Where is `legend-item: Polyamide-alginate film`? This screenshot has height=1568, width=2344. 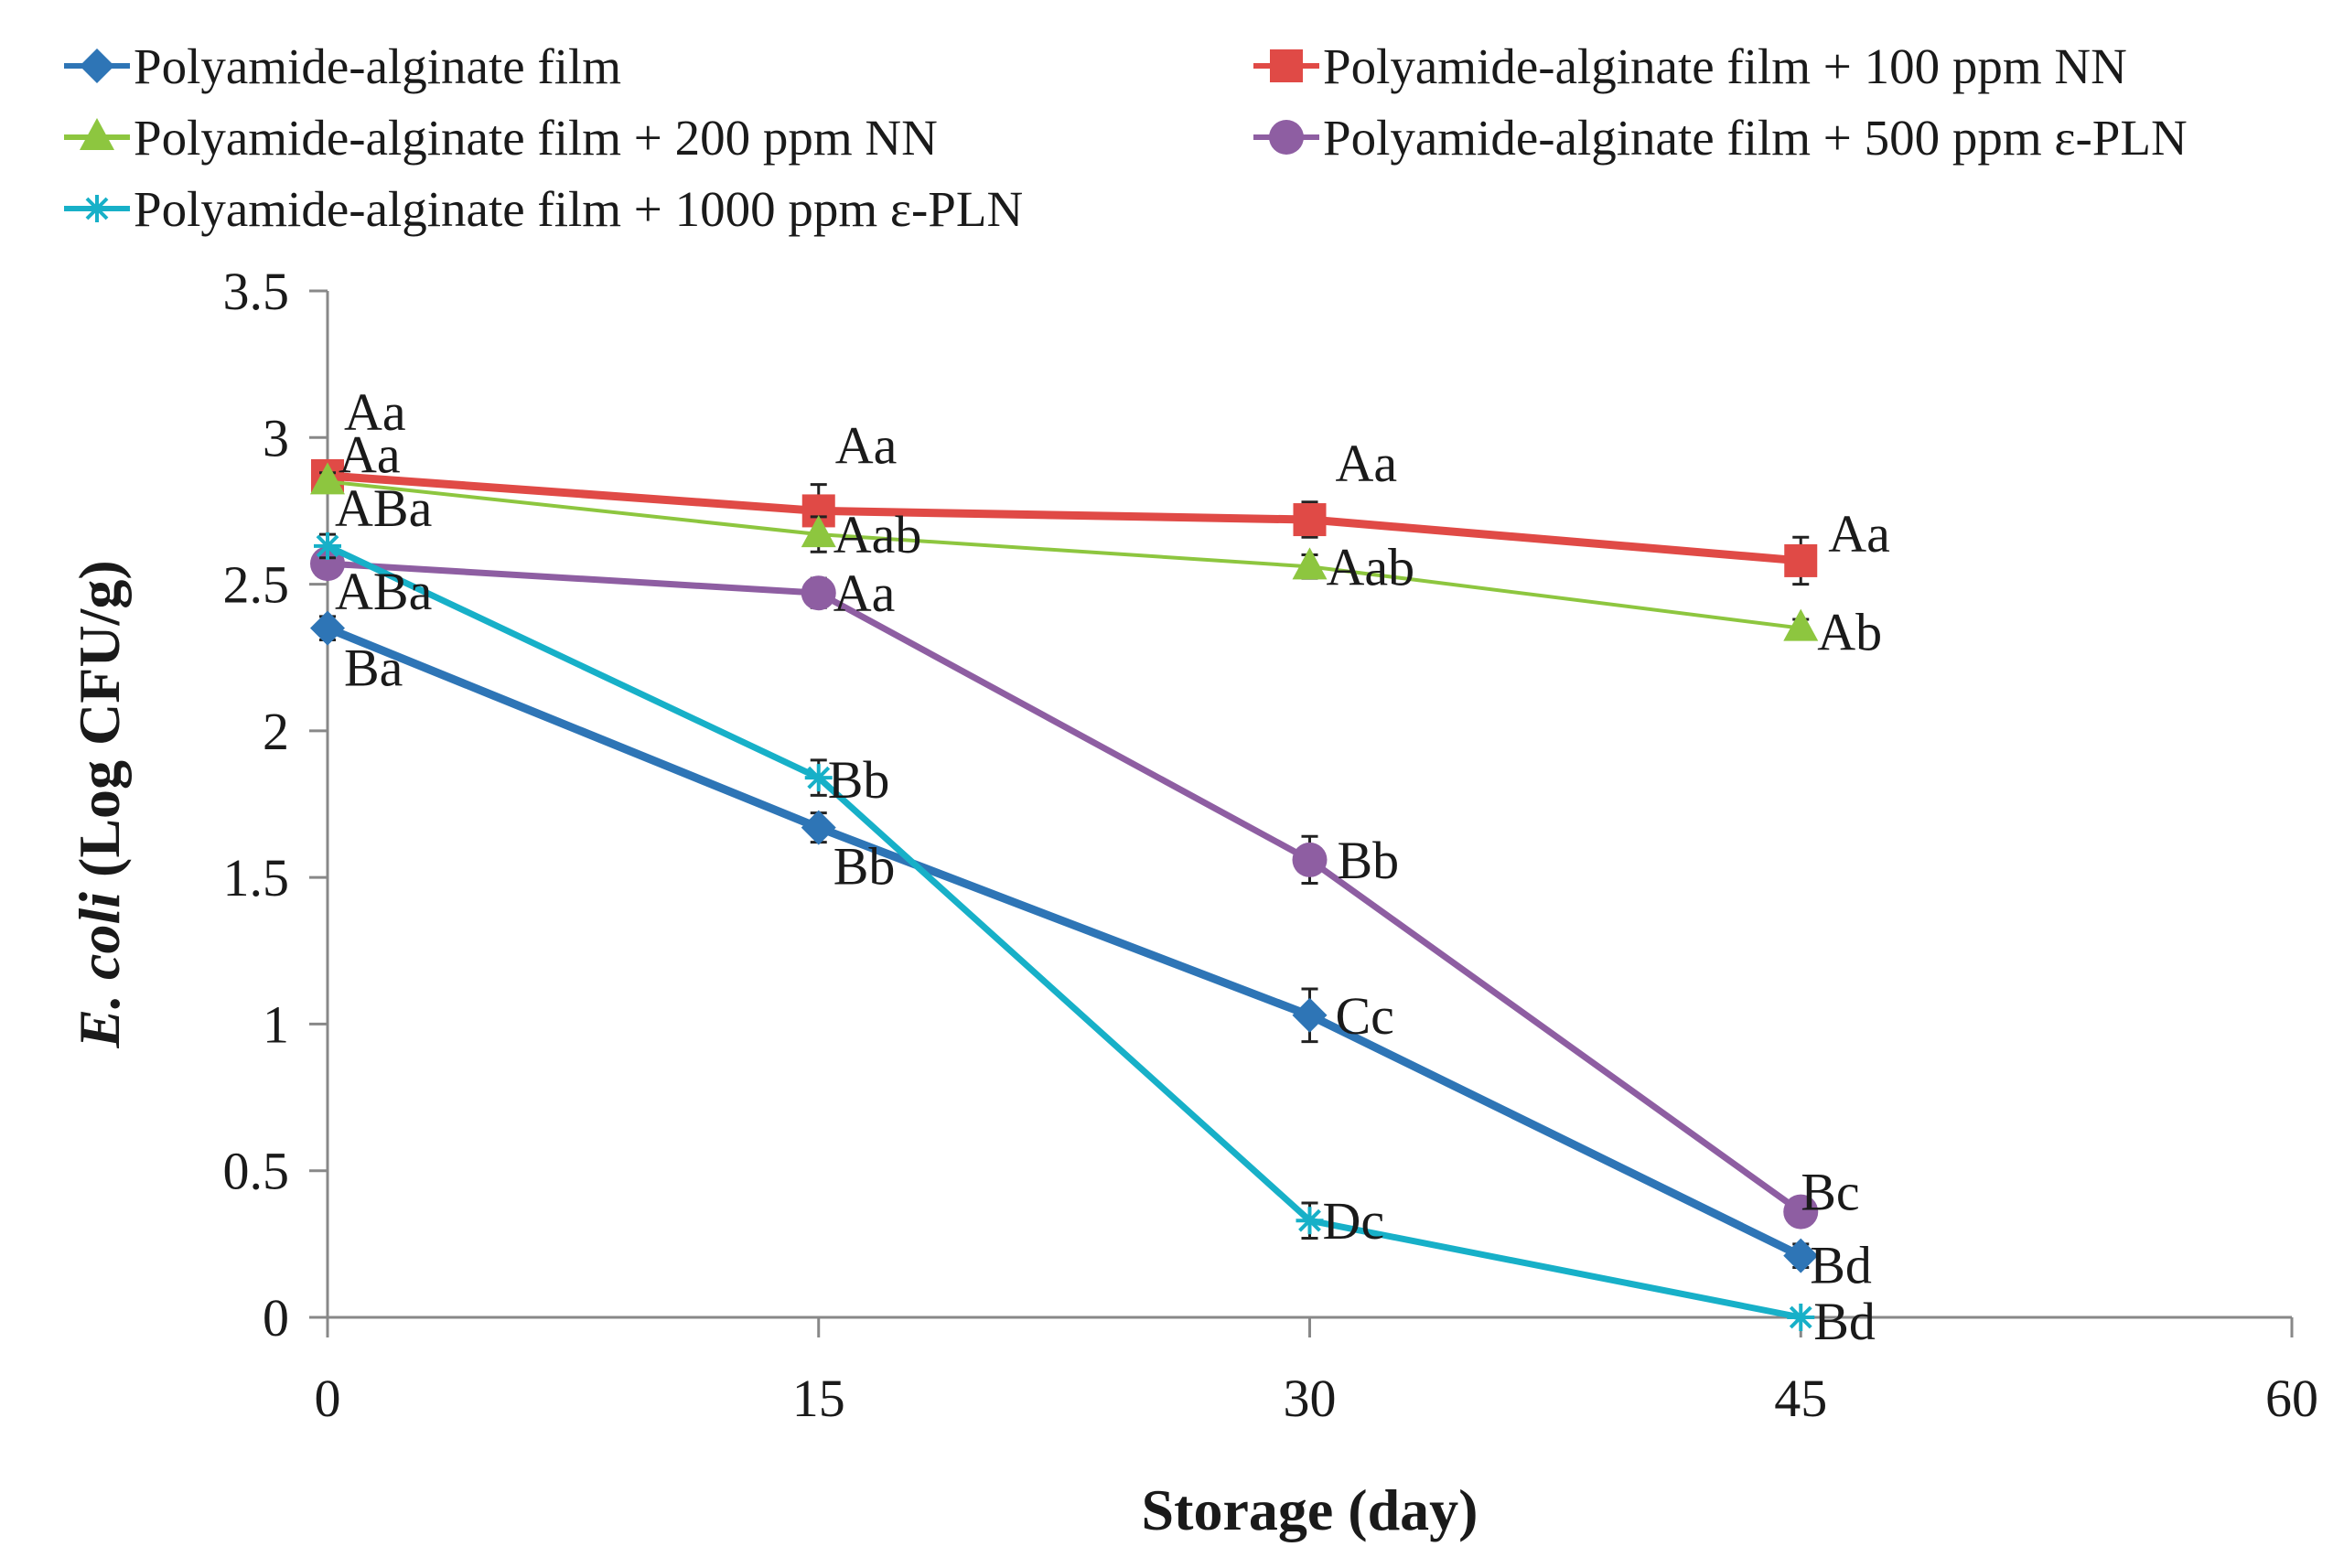 legend-item: Polyamide-alginate film is located at coordinates (343, 66).